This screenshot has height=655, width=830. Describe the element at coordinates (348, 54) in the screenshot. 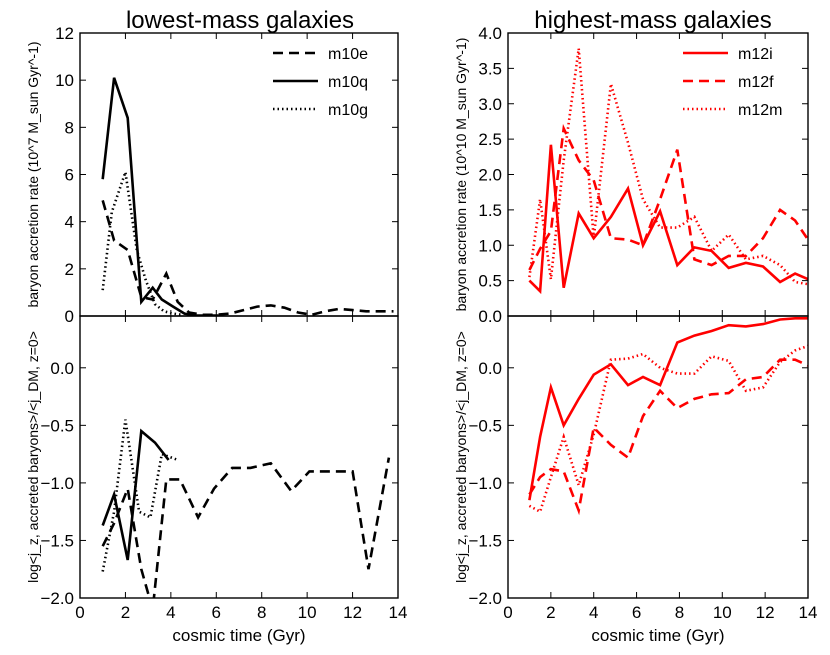

I see `legend-label-m10e: m10e` at that location.